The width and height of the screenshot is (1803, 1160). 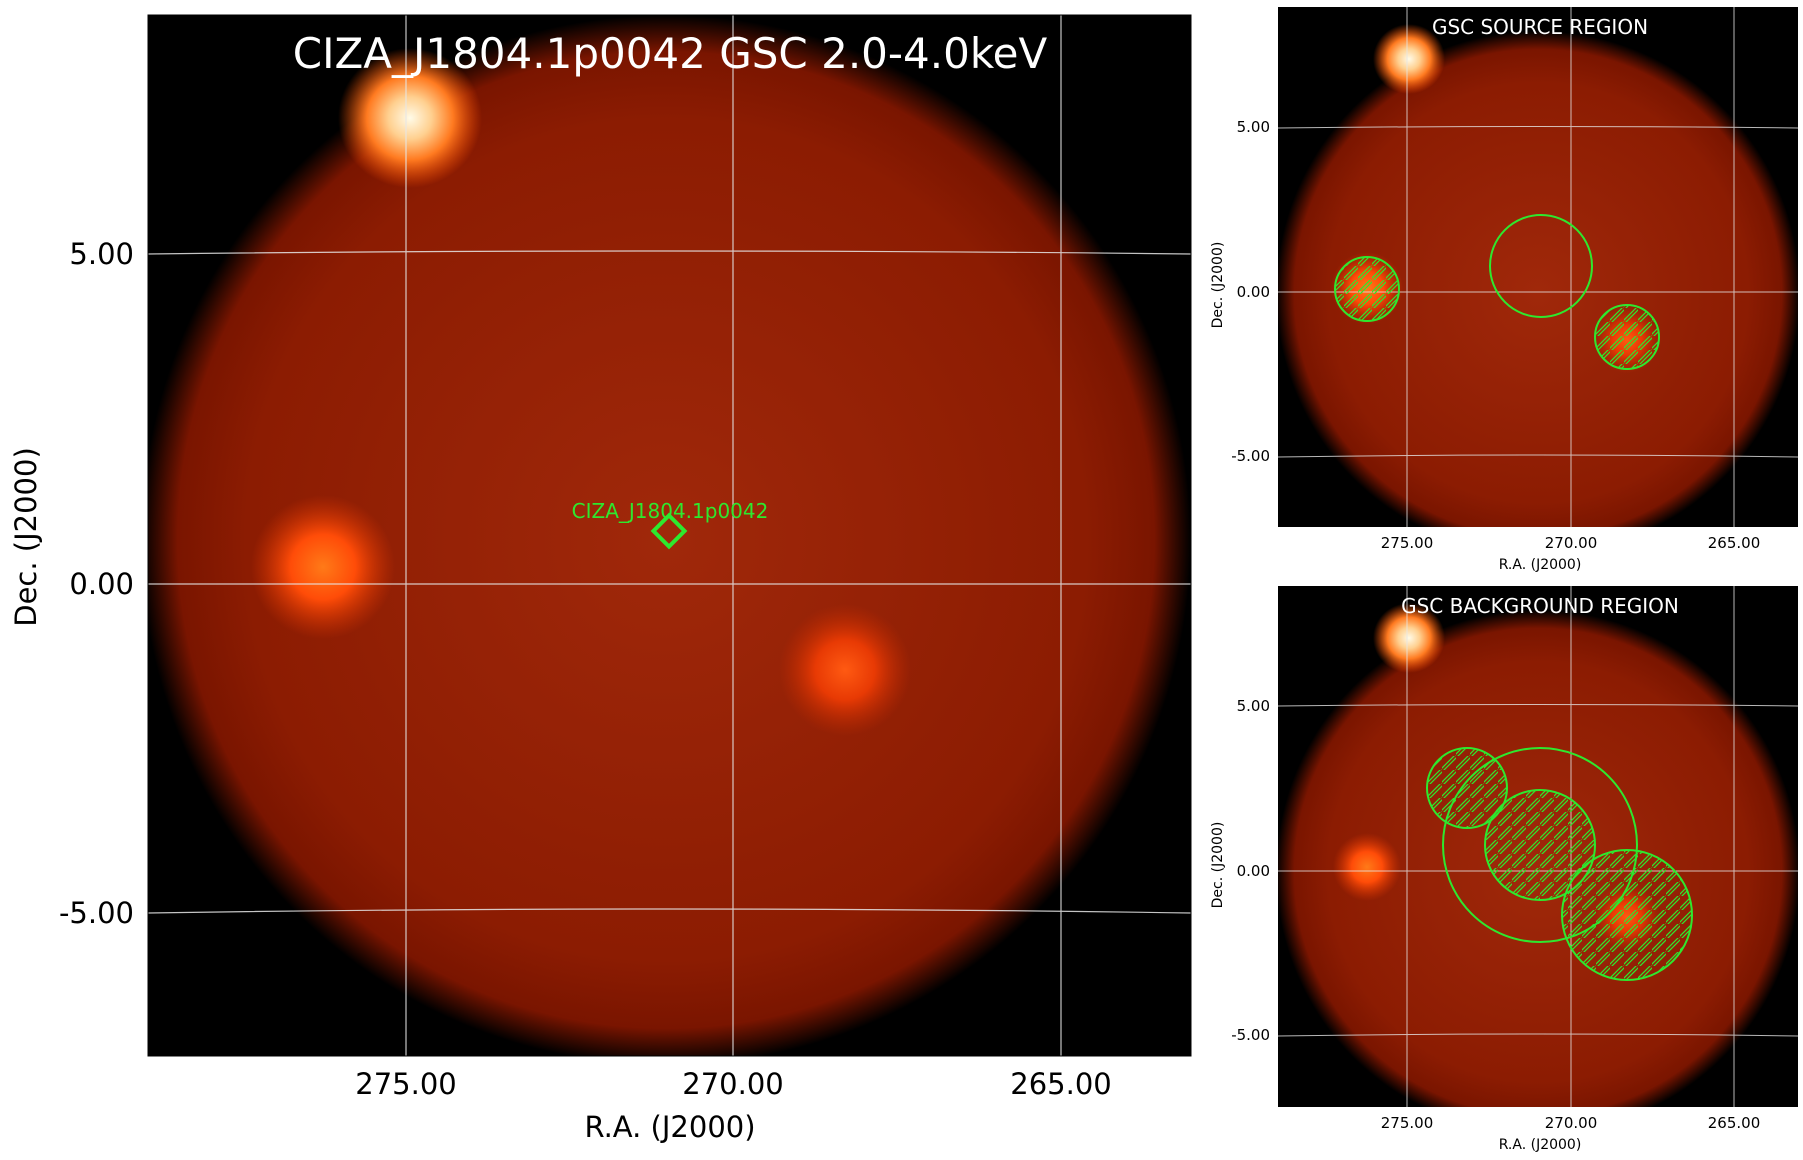 What do you see at coordinates (410, 118) in the screenshot?
I see `main-bright-source` at bounding box center [410, 118].